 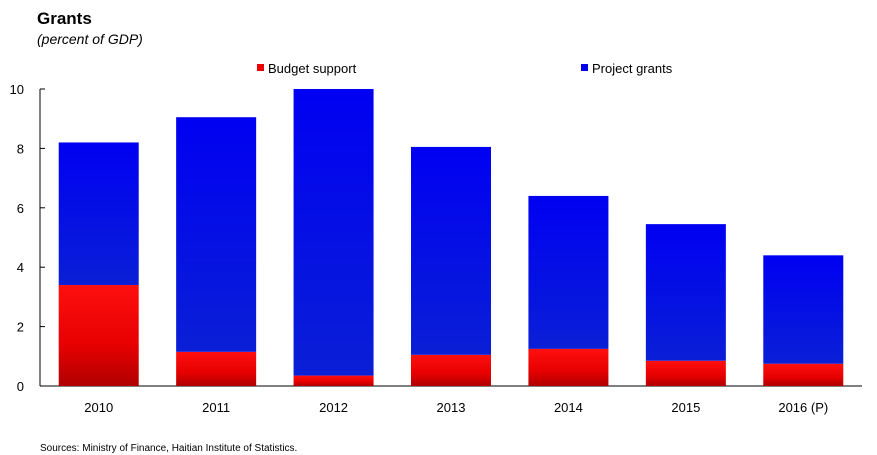 What do you see at coordinates (20, 148) in the screenshot?
I see `y-tick-label: 8` at bounding box center [20, 148].